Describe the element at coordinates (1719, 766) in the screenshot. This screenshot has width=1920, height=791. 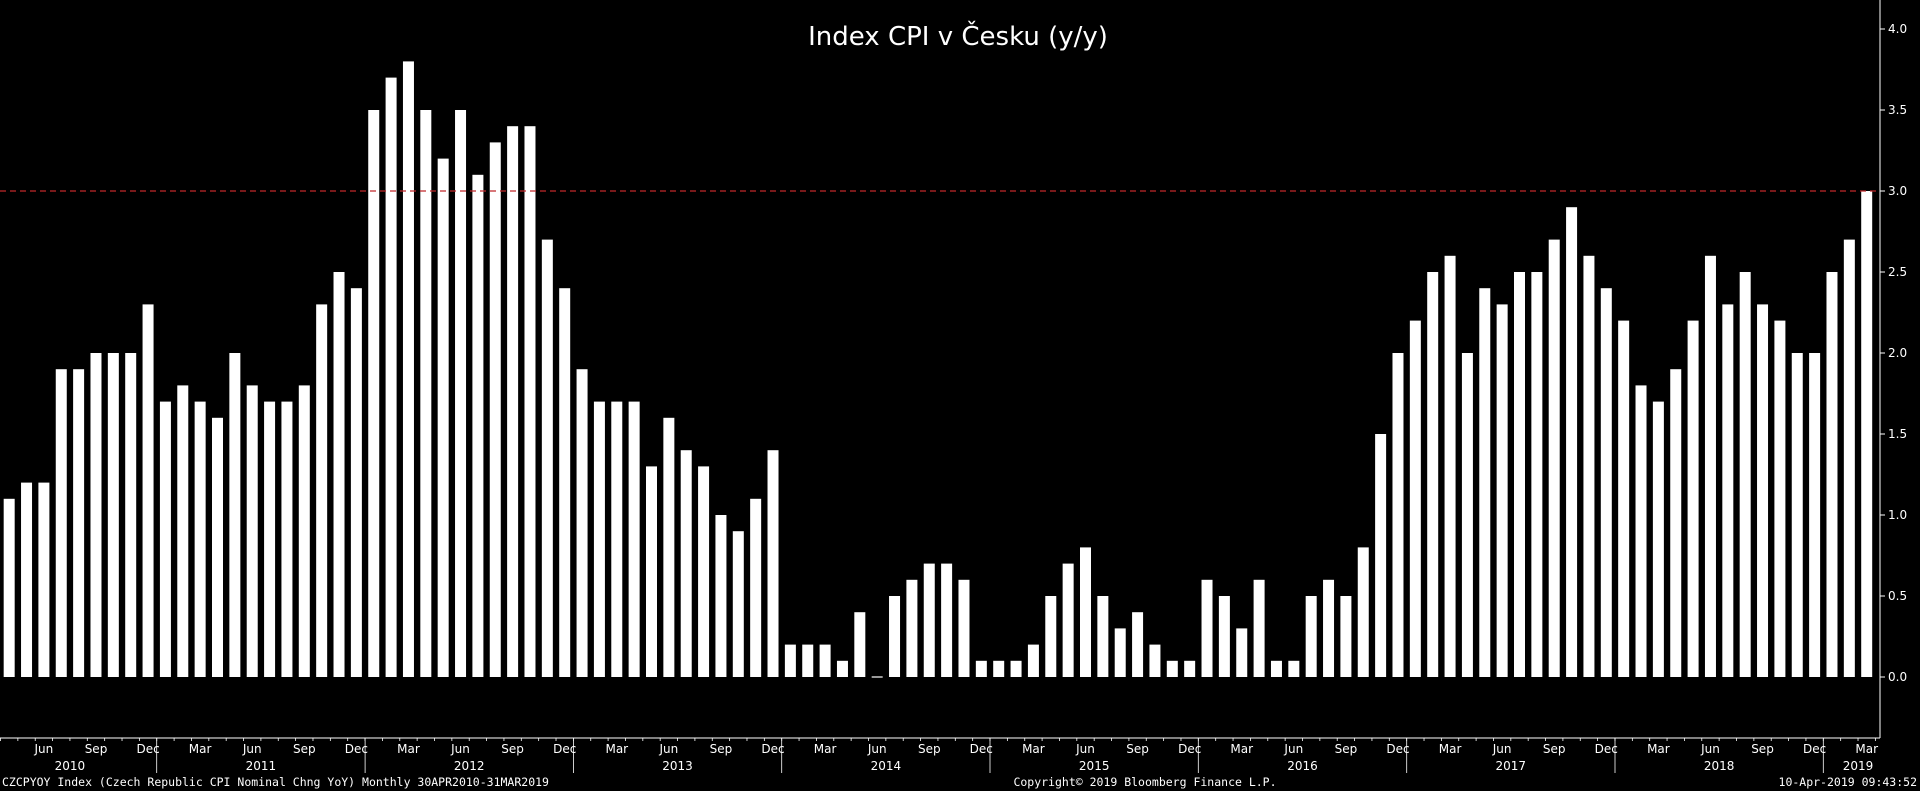
I see `x-year-label: 2018` at that location.